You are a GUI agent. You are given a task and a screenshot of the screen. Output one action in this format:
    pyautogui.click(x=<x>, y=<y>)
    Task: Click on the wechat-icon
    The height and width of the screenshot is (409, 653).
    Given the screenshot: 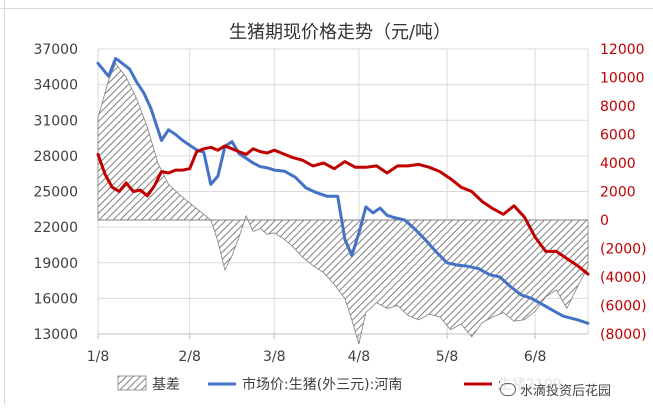 What is the action you would take?
    pyautogui.click(x=508, y=389)
    